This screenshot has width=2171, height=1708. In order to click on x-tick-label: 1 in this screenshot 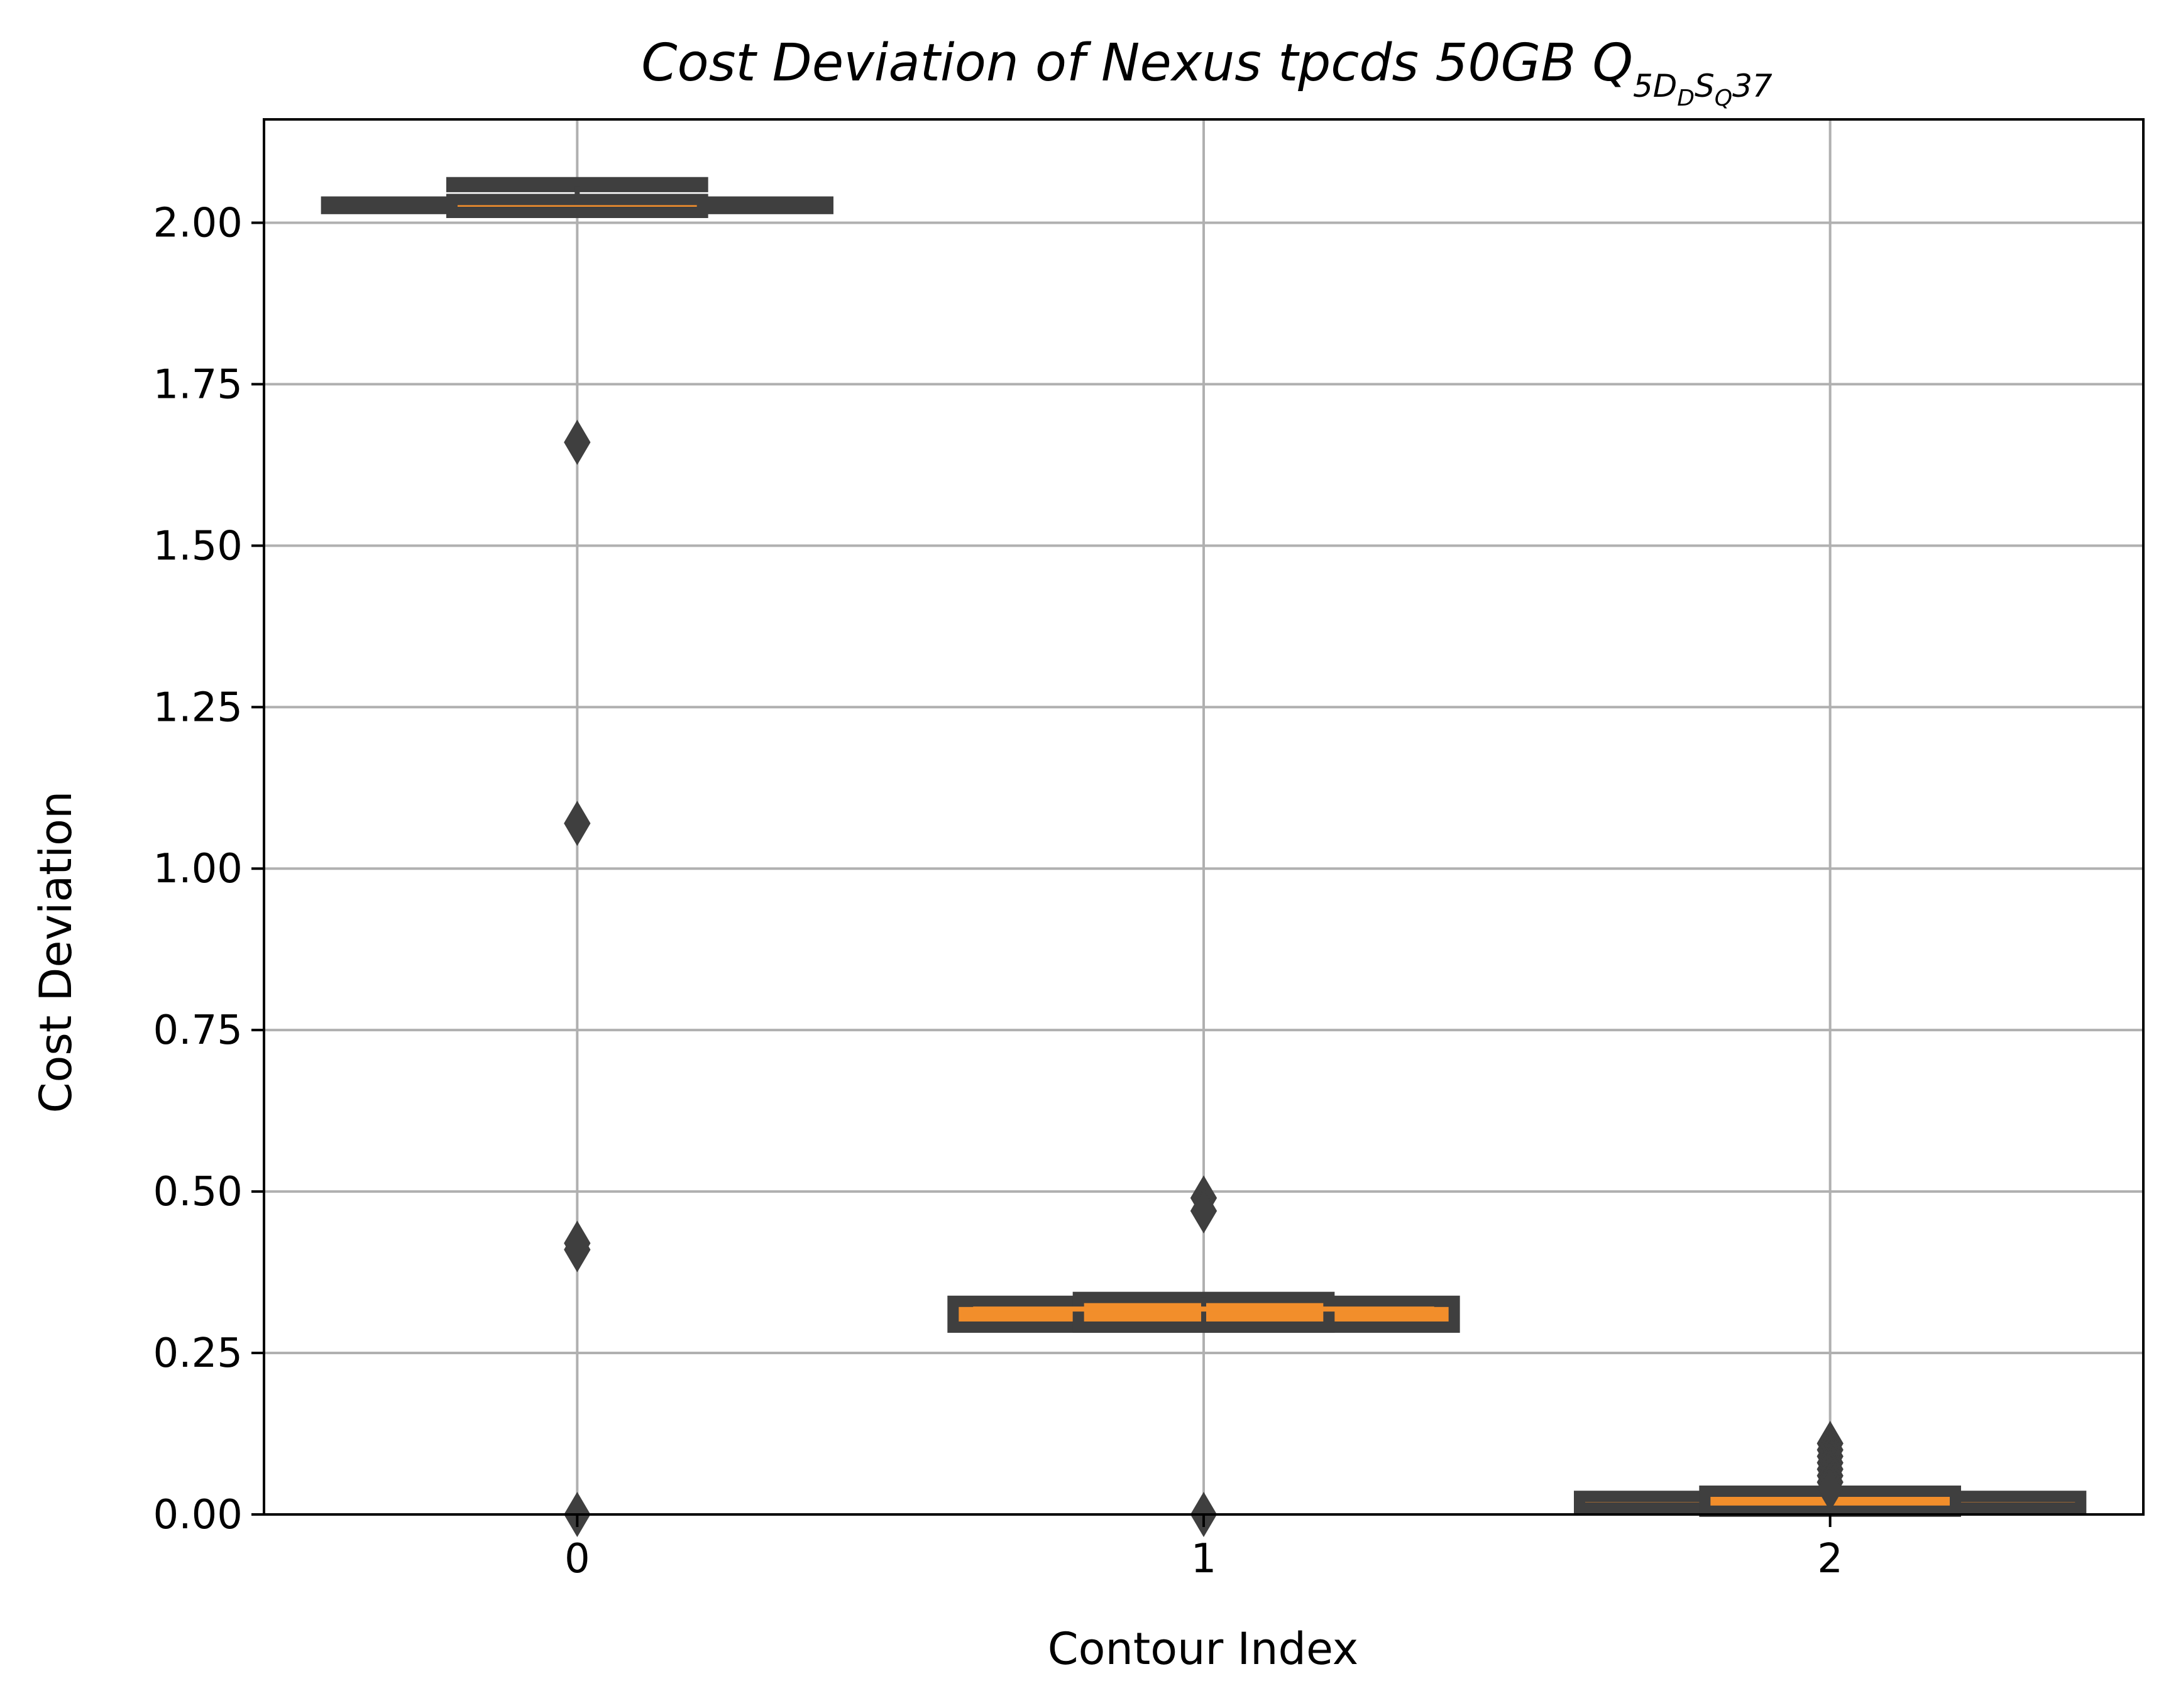, I will do `click(1204, 1559)`.